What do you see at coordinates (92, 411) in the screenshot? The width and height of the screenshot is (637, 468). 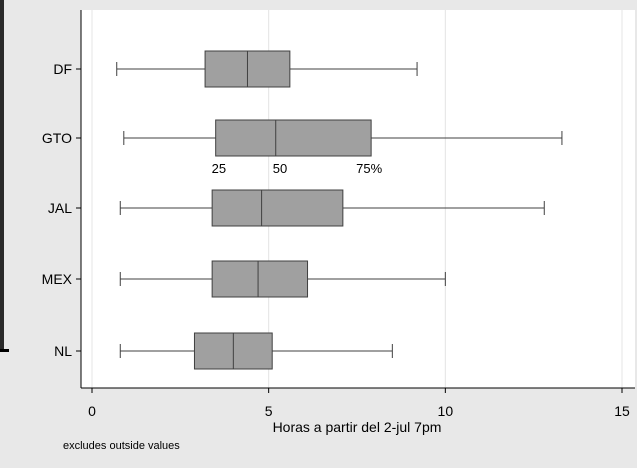 I see `x-tick-label-0: 0` at bounding box center [92, 411].